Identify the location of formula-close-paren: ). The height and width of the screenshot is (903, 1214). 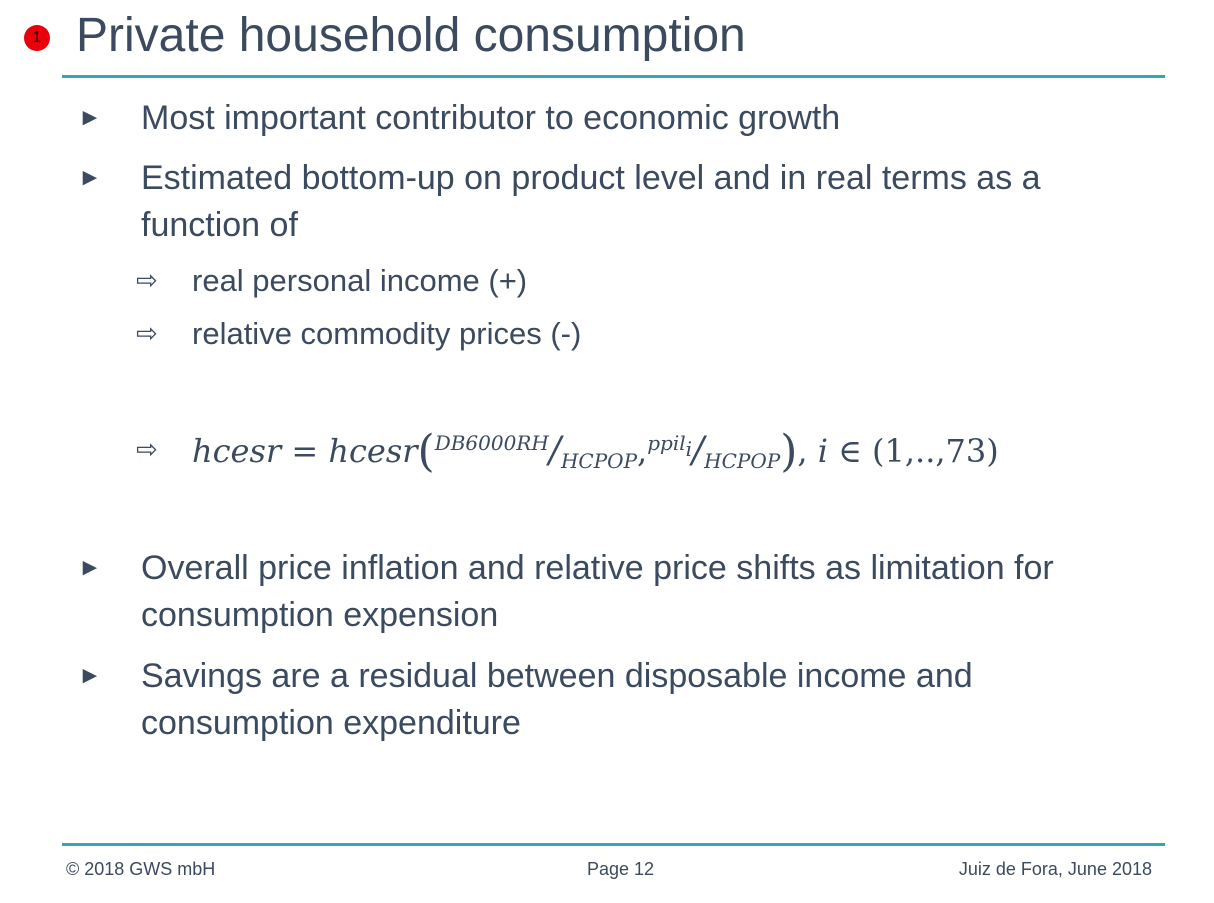
(789, 451).